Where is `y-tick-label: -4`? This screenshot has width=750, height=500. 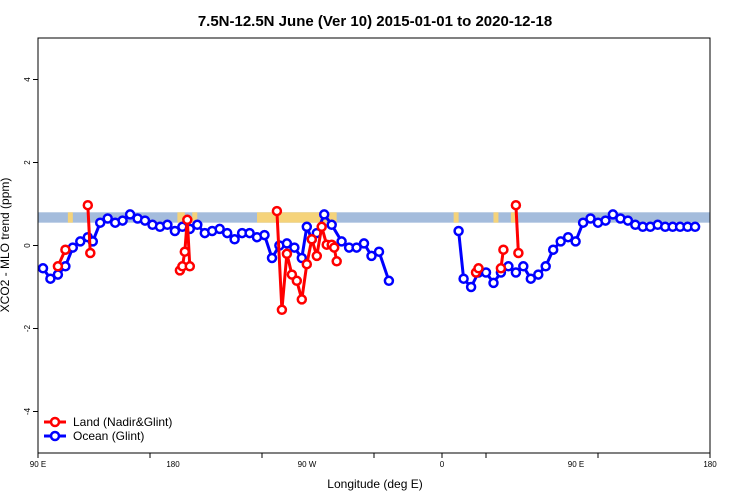
y-tick-label: -4 is located at coordinates (27, 411).